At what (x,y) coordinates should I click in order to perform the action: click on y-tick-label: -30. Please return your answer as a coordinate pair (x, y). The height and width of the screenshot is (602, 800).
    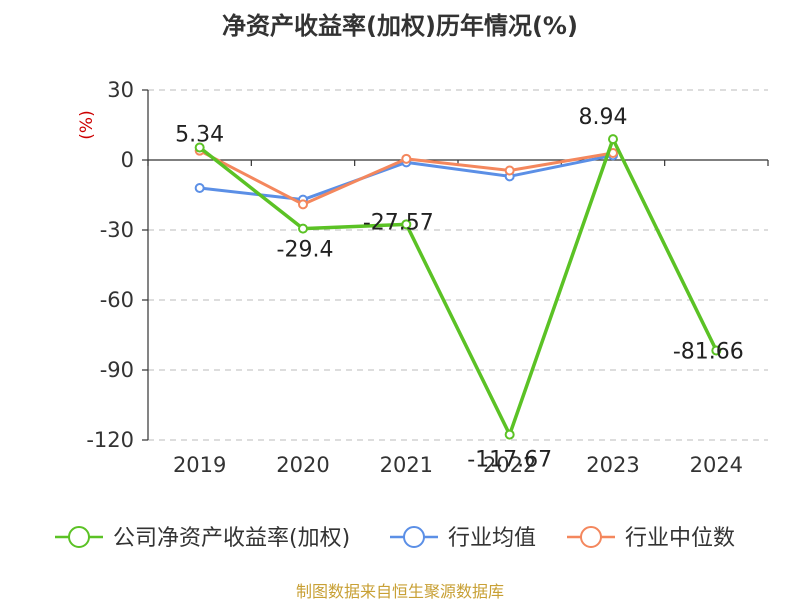
    Looking at the image, I should click on (117, 230).